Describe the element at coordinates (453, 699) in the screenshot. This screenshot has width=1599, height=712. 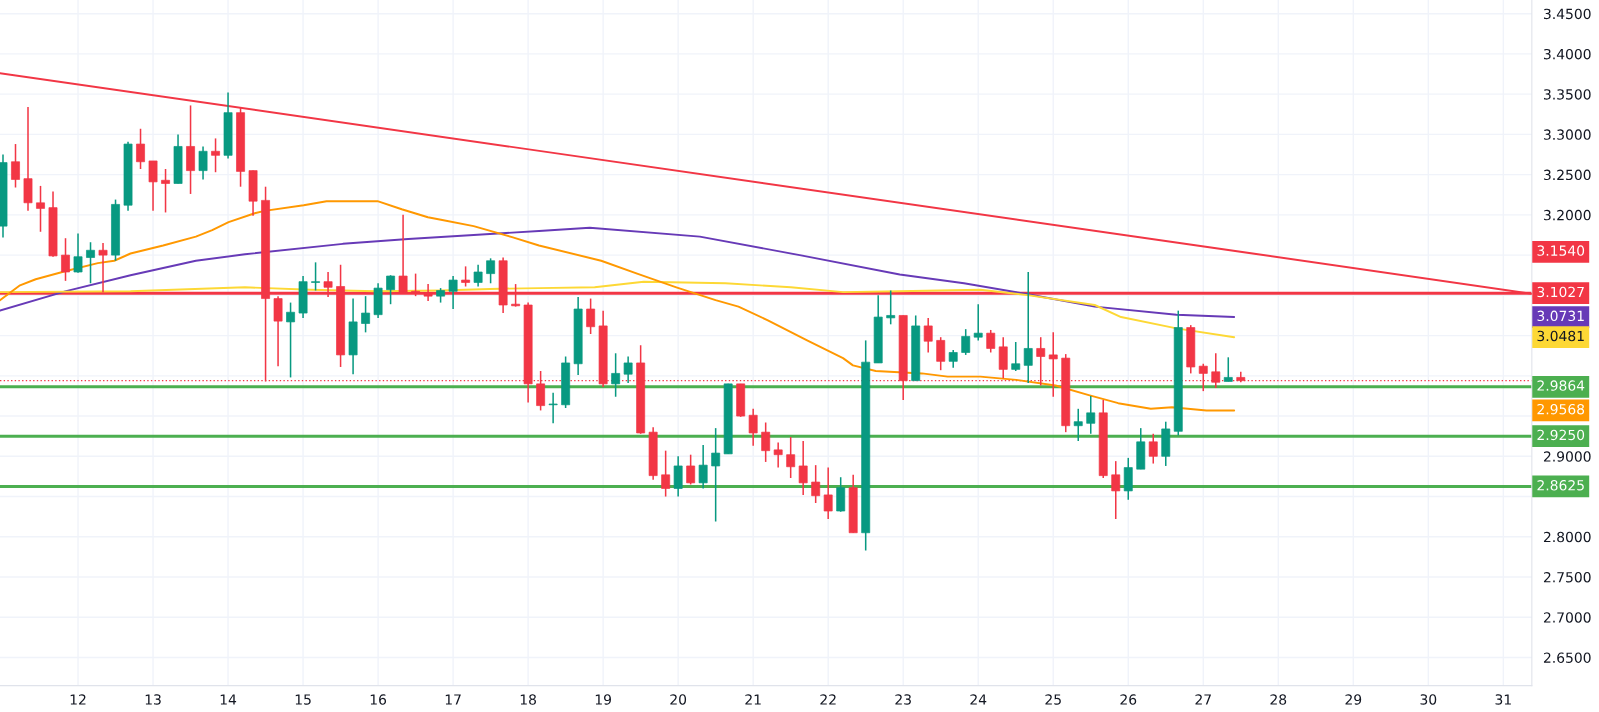
I see `x-tick-label: 17` at that location.